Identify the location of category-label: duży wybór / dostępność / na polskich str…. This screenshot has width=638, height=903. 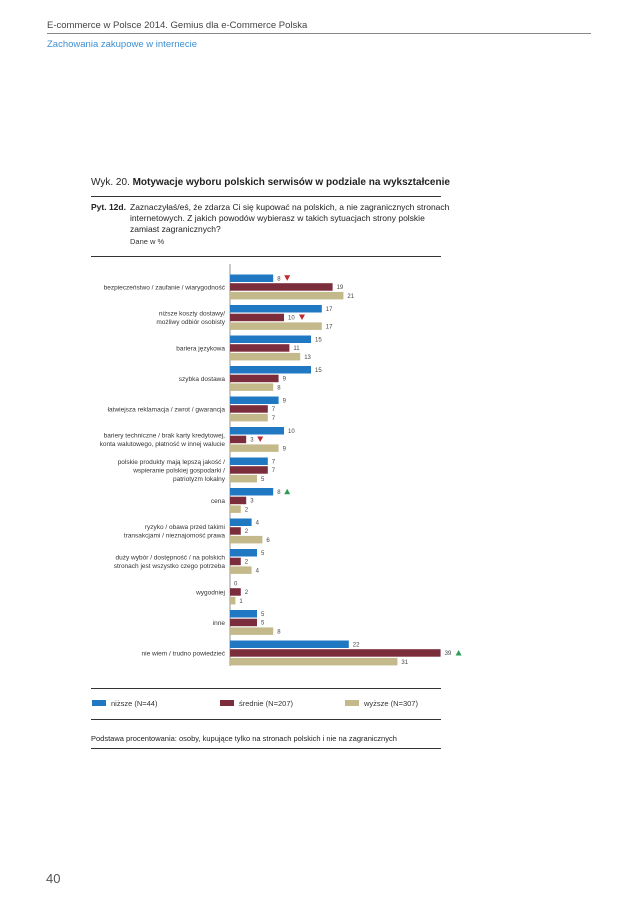
(170, 563).